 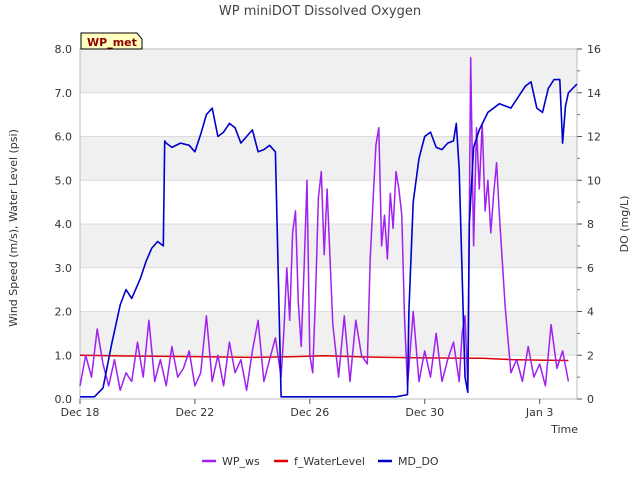 I want to click on site-badge: WP_met, so click(x=111, y=41).